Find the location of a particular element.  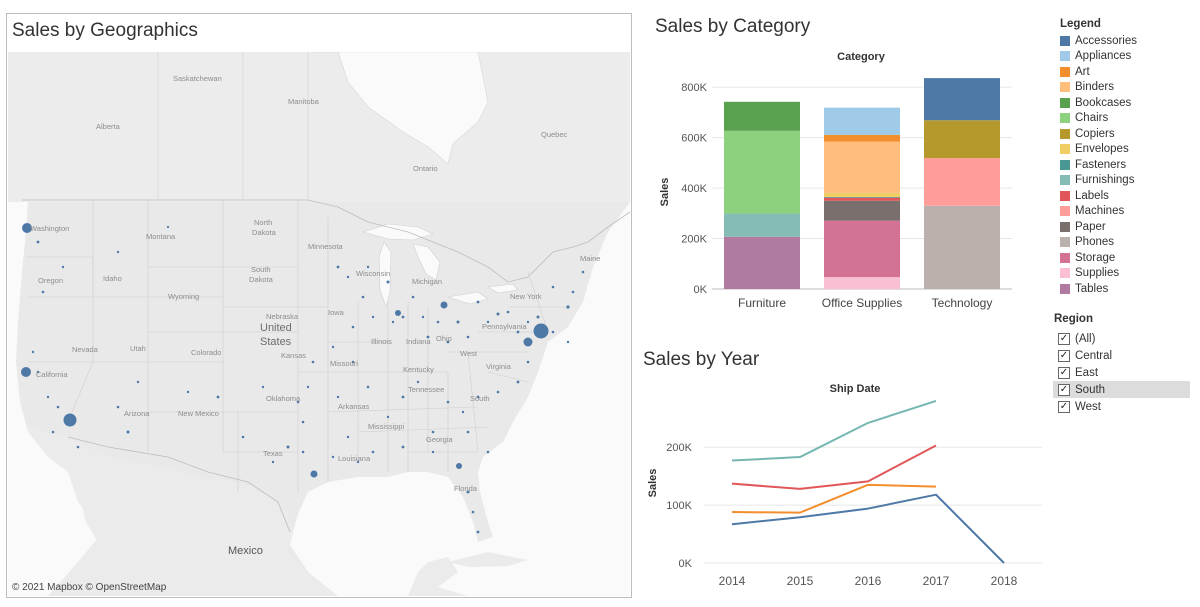

region-option-east: ✓ East is located at coordinates (1121, 372).